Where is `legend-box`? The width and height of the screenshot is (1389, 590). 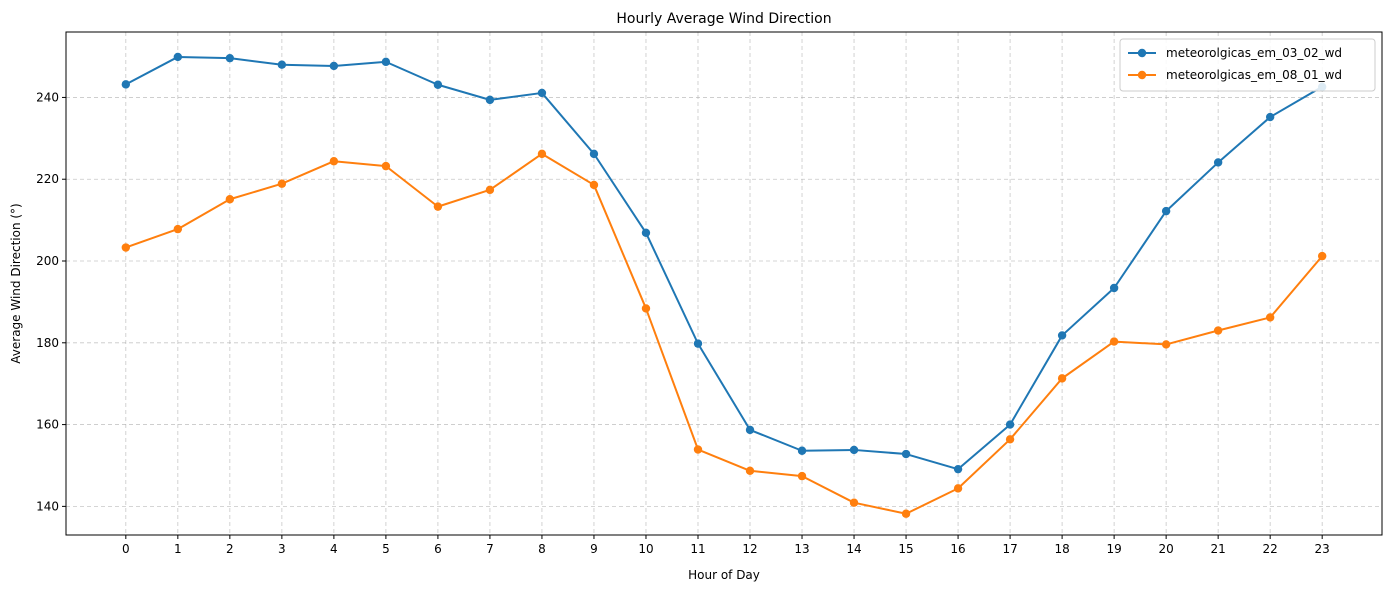
legend-box is located at coordinates (1247, 65).